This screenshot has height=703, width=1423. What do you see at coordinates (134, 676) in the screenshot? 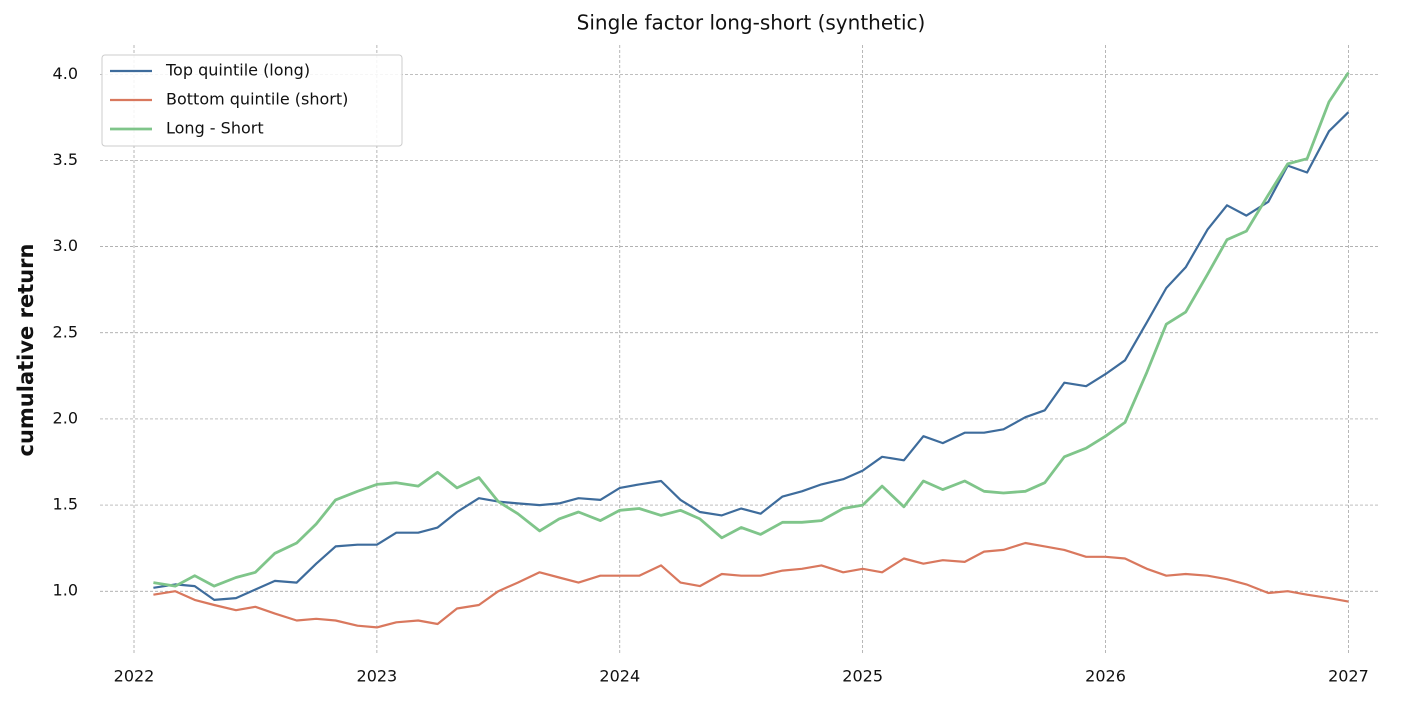
I see `x-tick-label: 2022` at bounding box center [134, 676].